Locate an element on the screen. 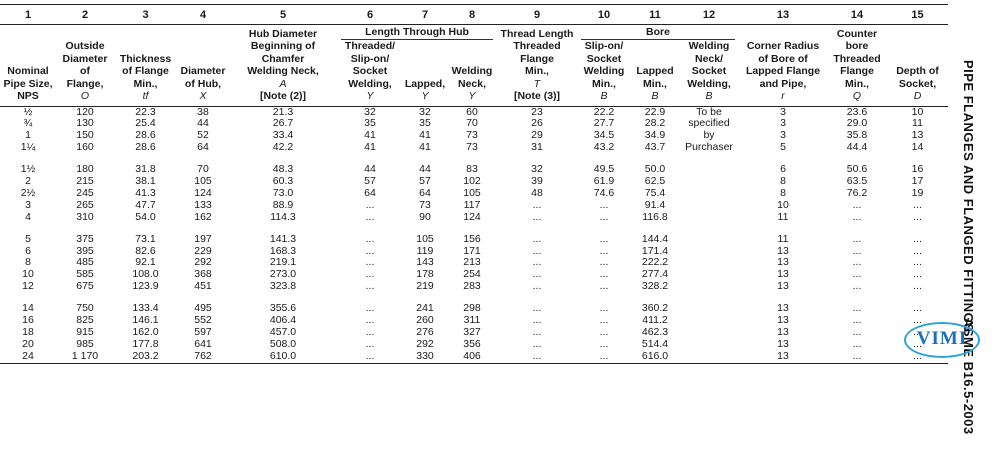 This screenshot has width=1000, height=455. column-number: 7 is located at coordinates (425, 14).